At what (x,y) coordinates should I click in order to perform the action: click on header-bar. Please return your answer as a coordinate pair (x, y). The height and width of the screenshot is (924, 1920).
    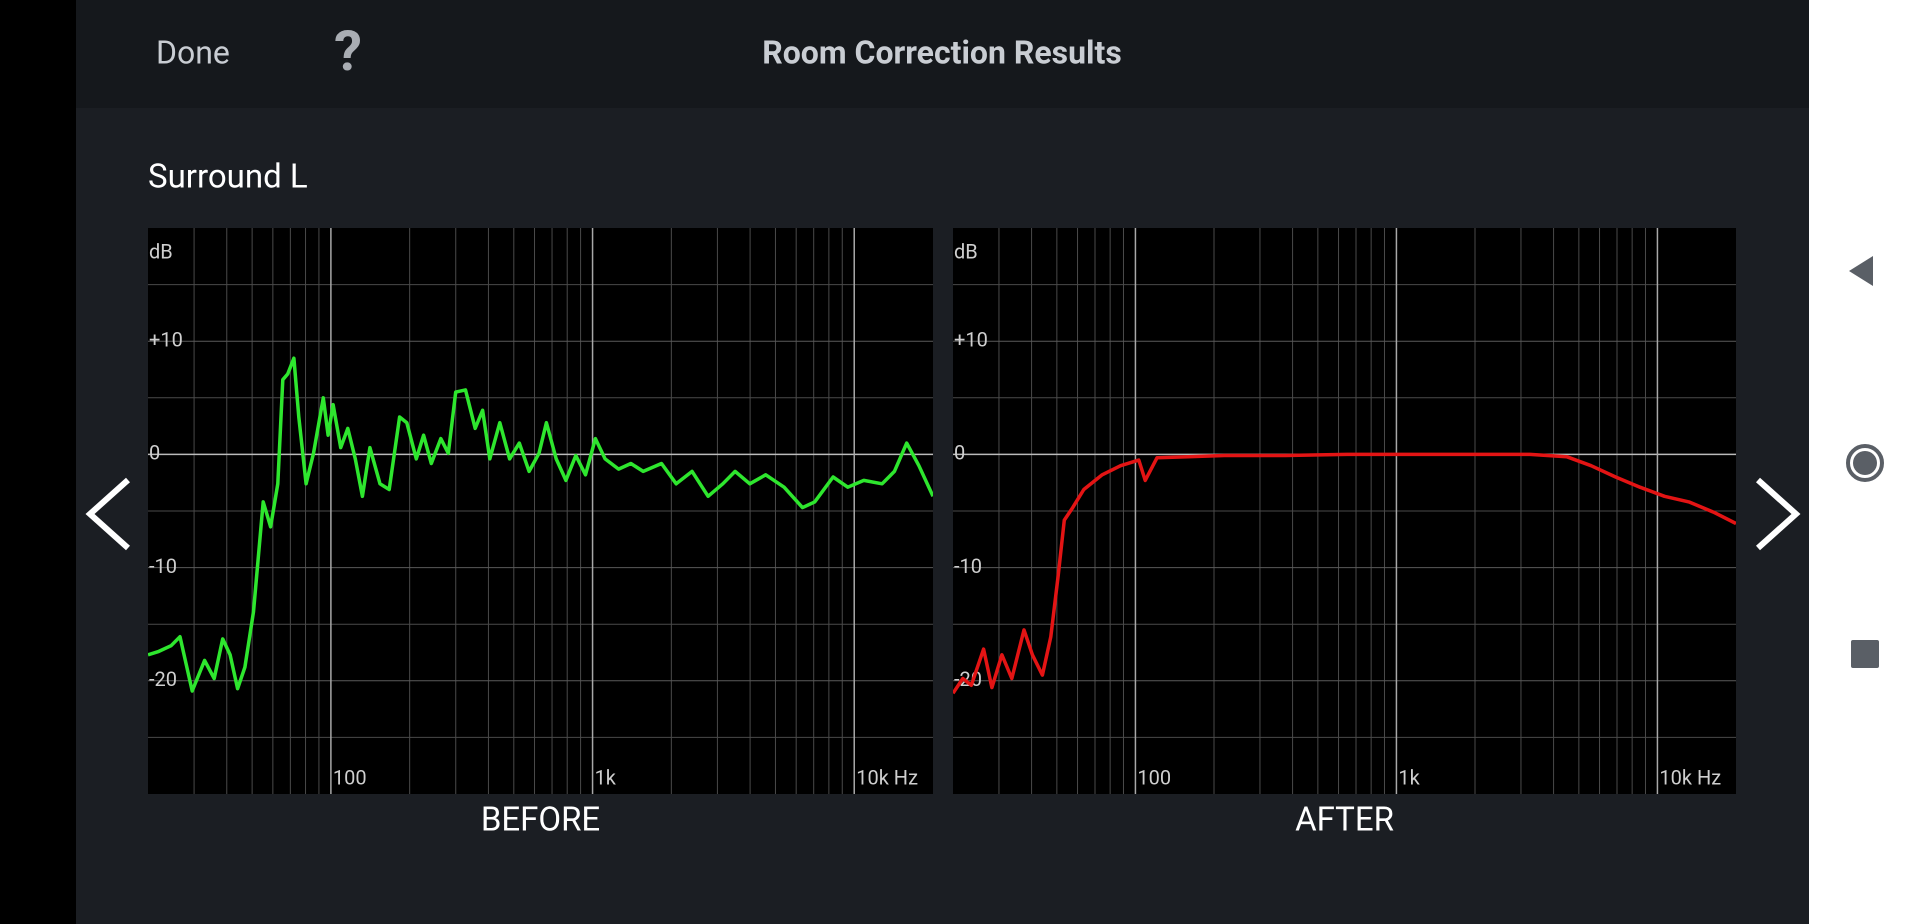
    Looking at the image, I should click on (942, 54).